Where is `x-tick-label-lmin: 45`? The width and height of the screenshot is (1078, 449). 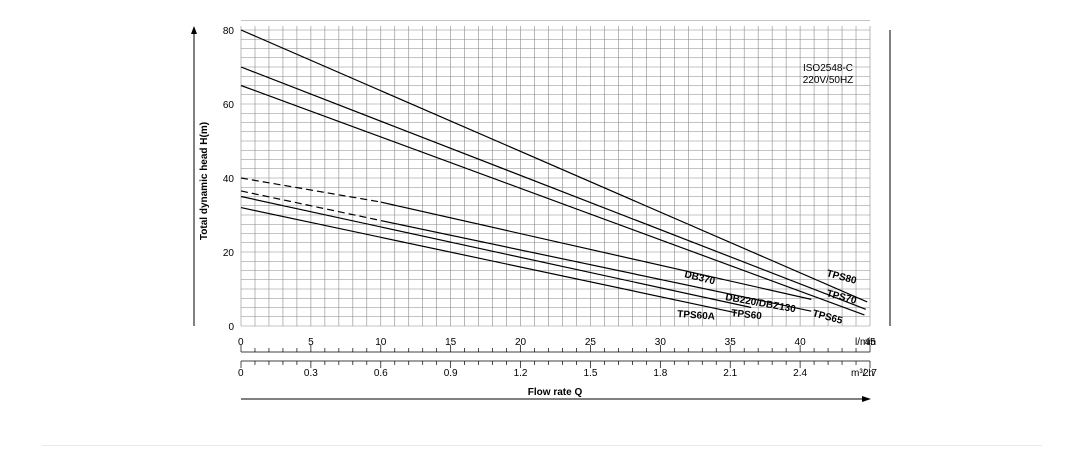 x-tick-label-lmin: 45 is located at coordinates (870, 342).